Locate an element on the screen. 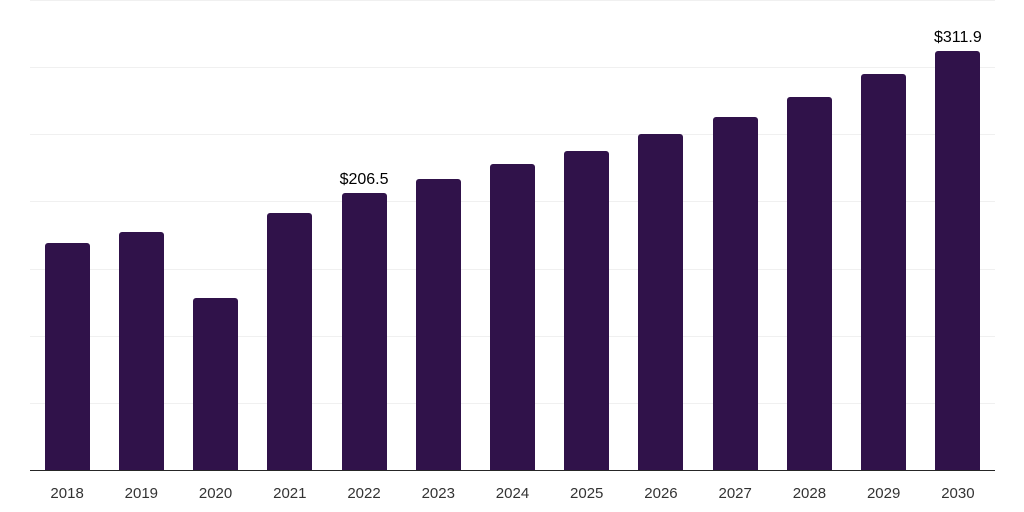 The image size is (1024, 512). bar-2023 is located at coordinates (438, 324).